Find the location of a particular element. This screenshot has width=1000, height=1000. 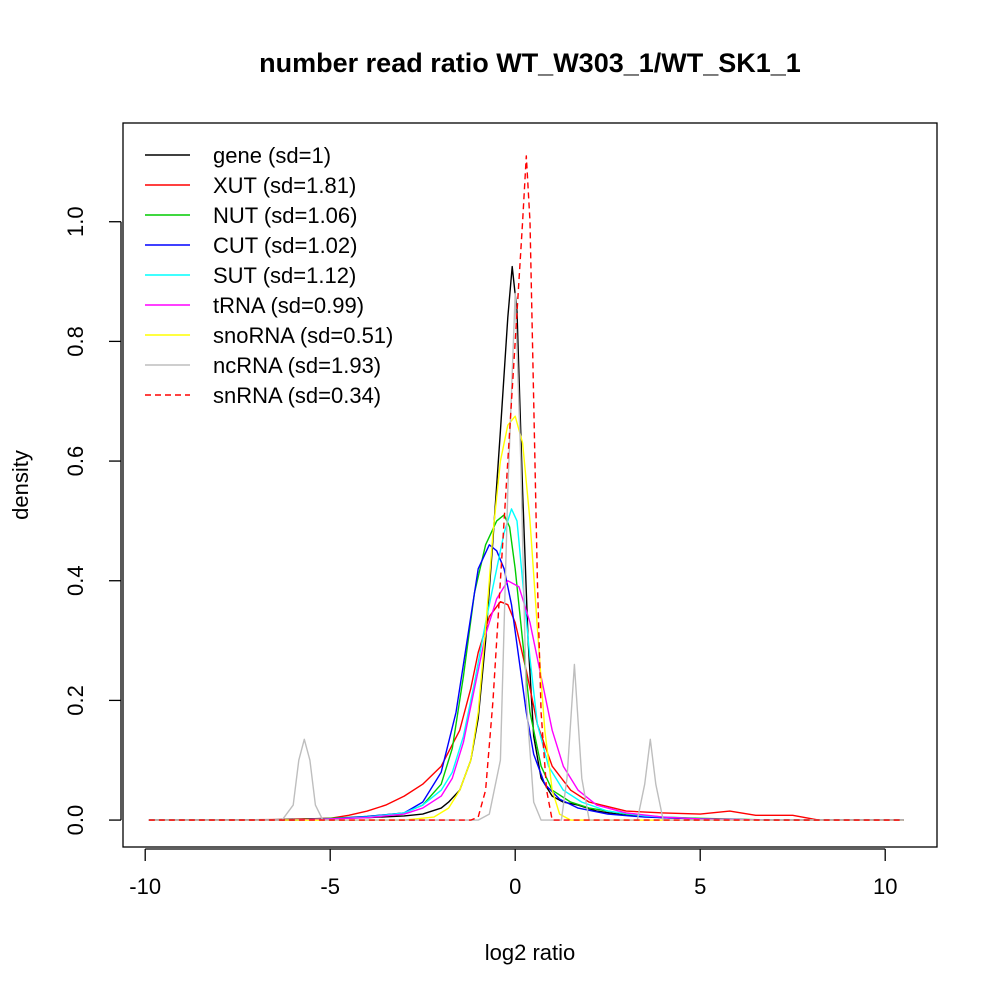

legend-label: snRNA (sd=0.34) is located at coordinates (297, 395).